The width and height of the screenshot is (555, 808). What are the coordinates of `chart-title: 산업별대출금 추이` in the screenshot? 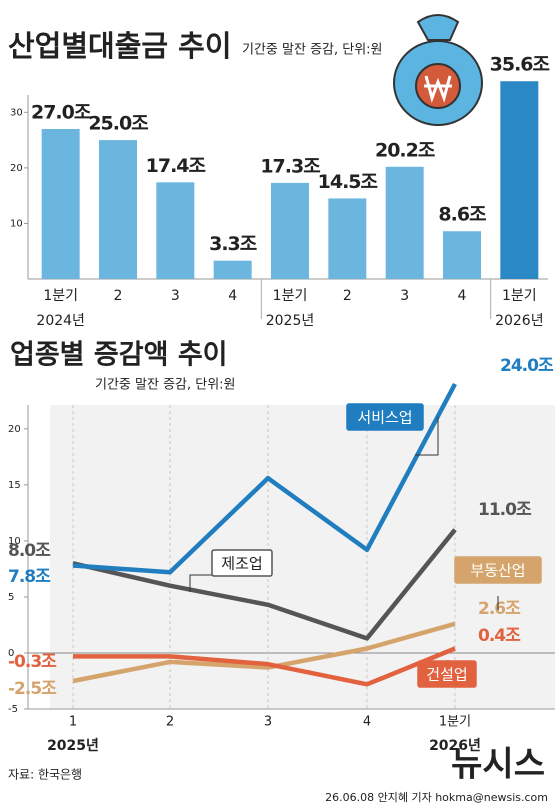 It's located at (120, 46).